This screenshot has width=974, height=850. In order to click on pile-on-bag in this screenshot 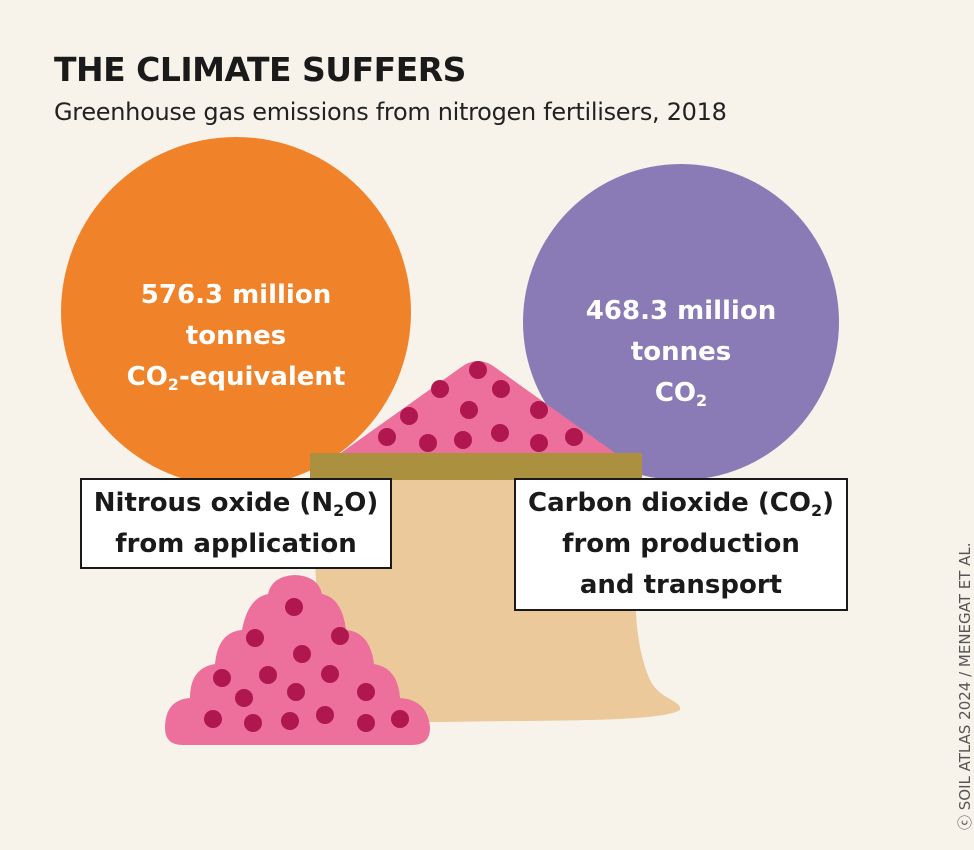, I will do `click(478, 408)`.